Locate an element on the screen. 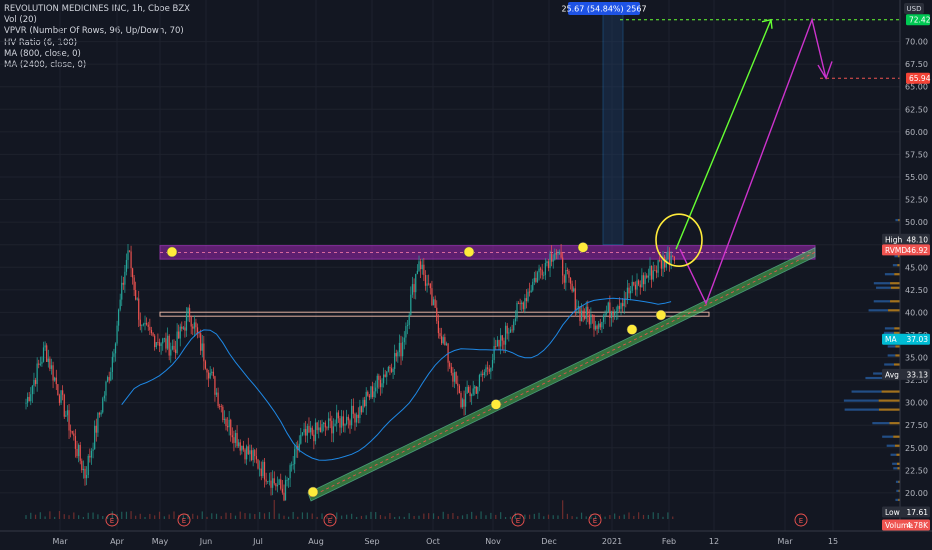  price-tick: 22.50 is located at coordinates (916, 470).